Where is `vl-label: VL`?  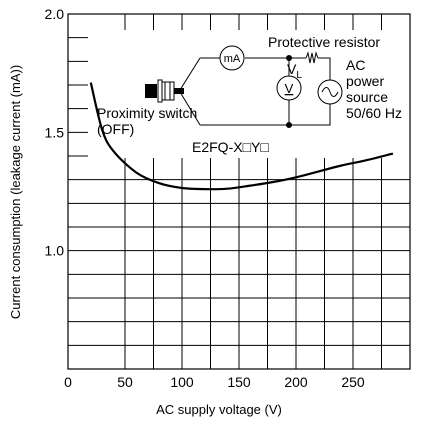
vl-label: VL is located at coordinates (294, 71).